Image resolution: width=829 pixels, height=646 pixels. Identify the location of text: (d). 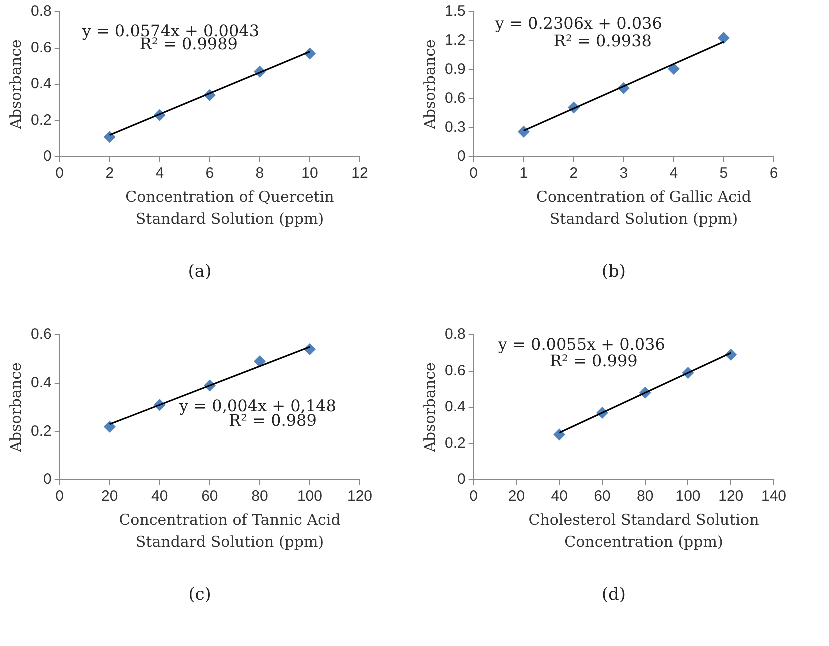
(614, 595).